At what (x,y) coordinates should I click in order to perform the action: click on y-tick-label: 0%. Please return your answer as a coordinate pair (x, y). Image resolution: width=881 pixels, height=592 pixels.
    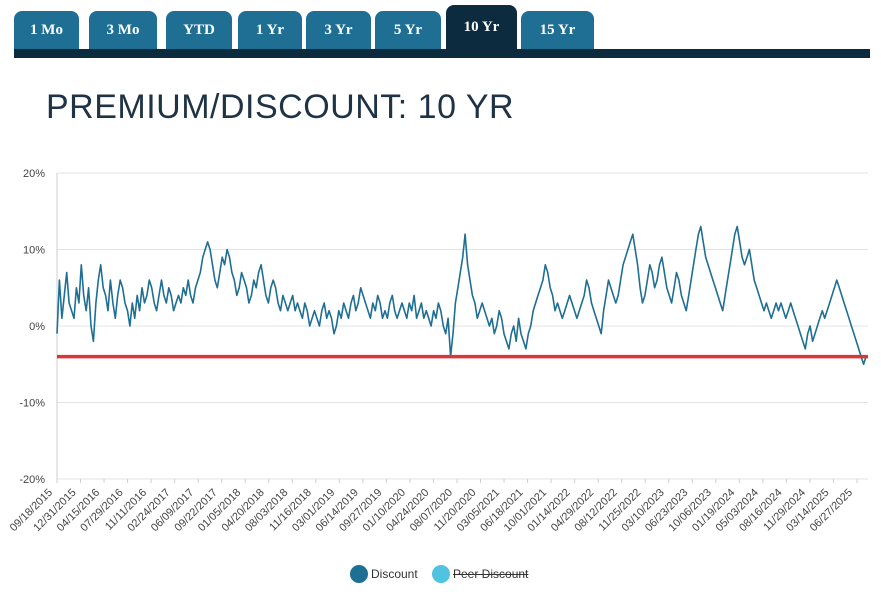
    Looking at the image, I should click on (37, 327).